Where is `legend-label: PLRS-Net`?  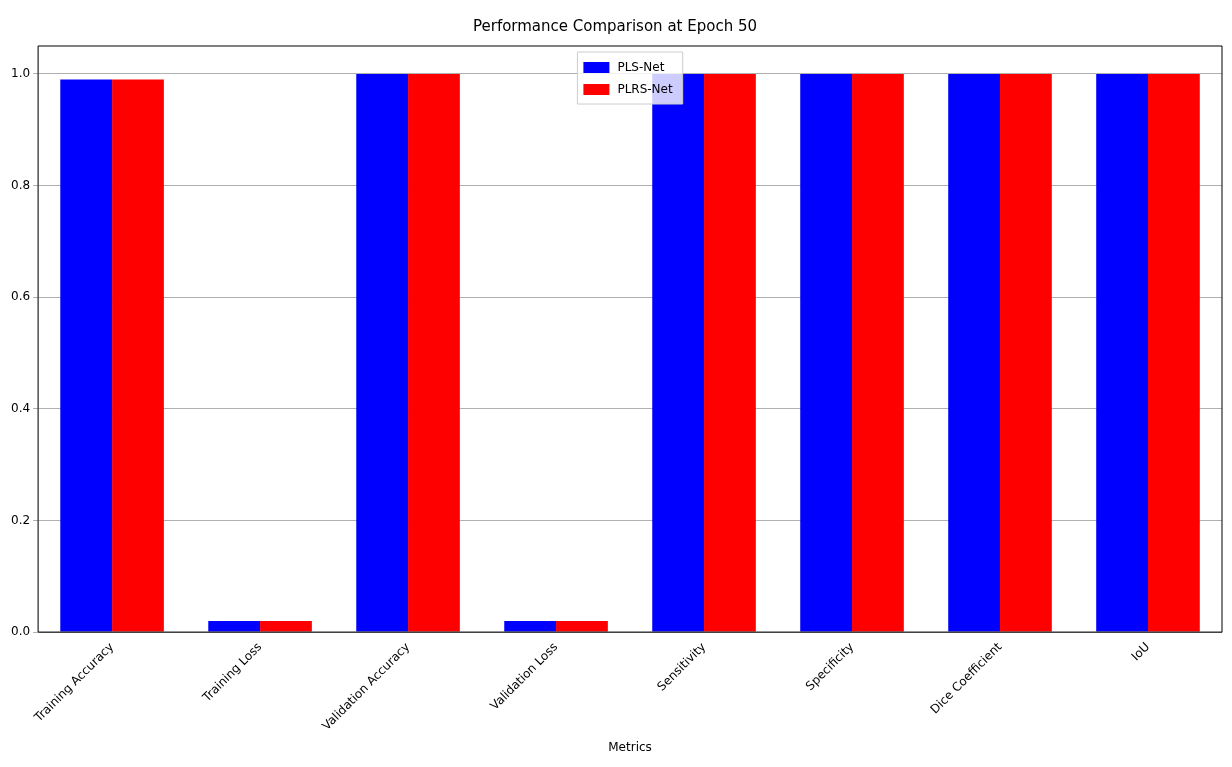
legend-label: PLRS-Net is located at coordinates (645, 89).